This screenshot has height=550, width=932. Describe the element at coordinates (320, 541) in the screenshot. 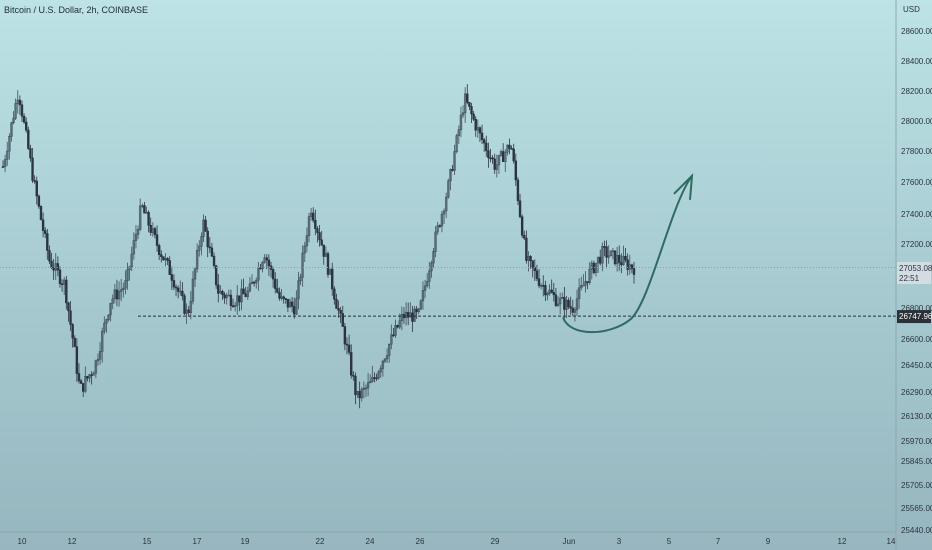

I see `time-tick-label: 22` at that location.